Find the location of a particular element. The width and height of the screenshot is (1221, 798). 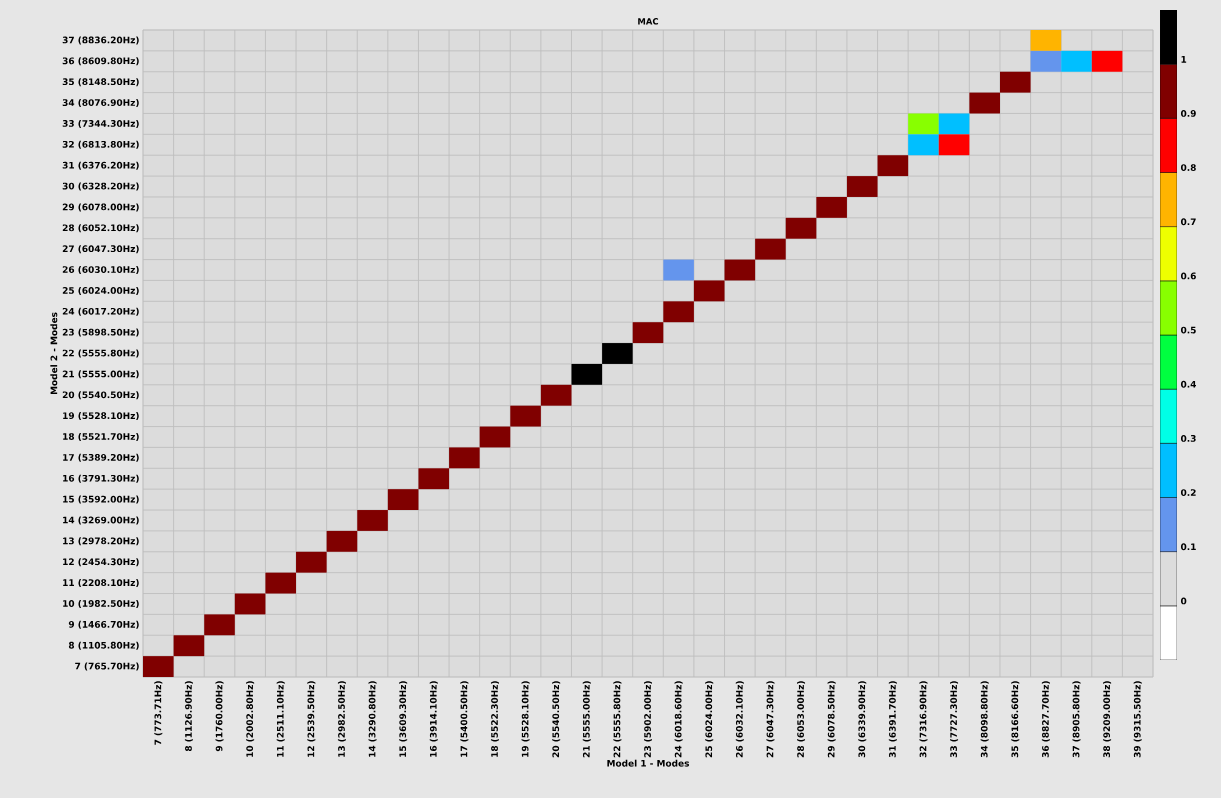

x-tick-label: 39 (9315.50Hz) is located at coordinates (1137, 719).